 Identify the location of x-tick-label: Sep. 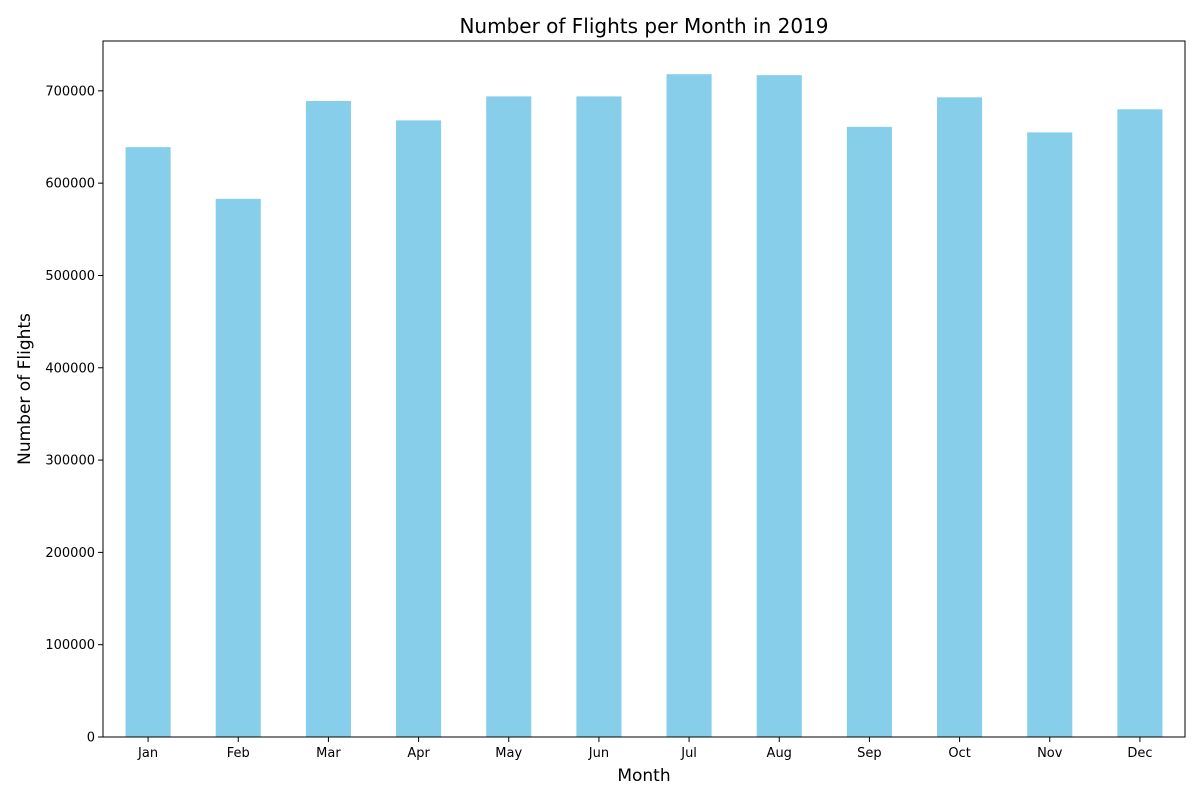
(869, 753).